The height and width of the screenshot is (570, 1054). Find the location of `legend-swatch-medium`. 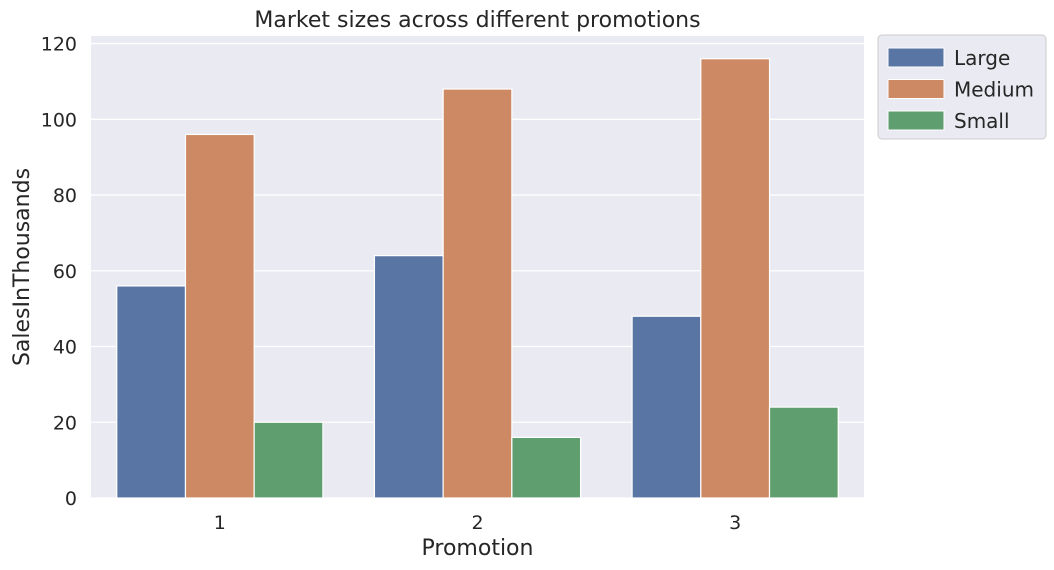

legend-swatch-medium is located at coordinates (916, 89).